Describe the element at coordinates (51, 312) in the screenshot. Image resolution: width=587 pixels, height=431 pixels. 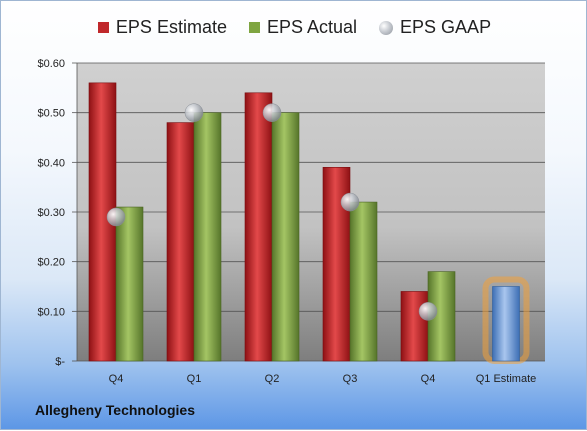
I see `y-tick-label: $0.10` at that location.